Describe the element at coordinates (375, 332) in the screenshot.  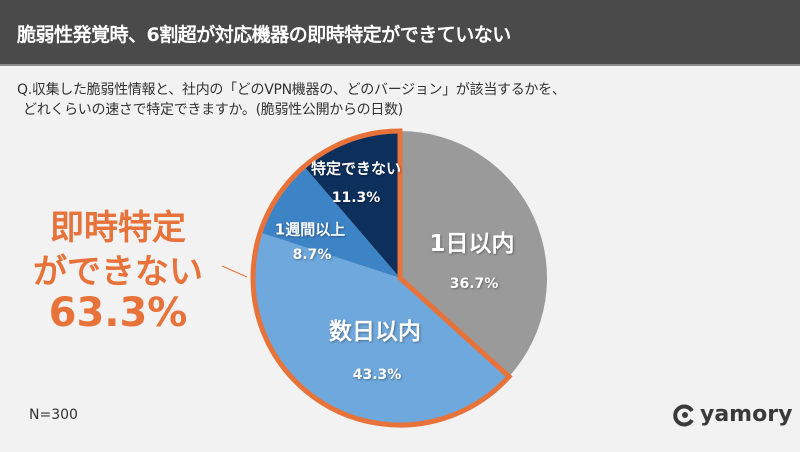
I see `slice-label-few-days: 数日以内` at that location.